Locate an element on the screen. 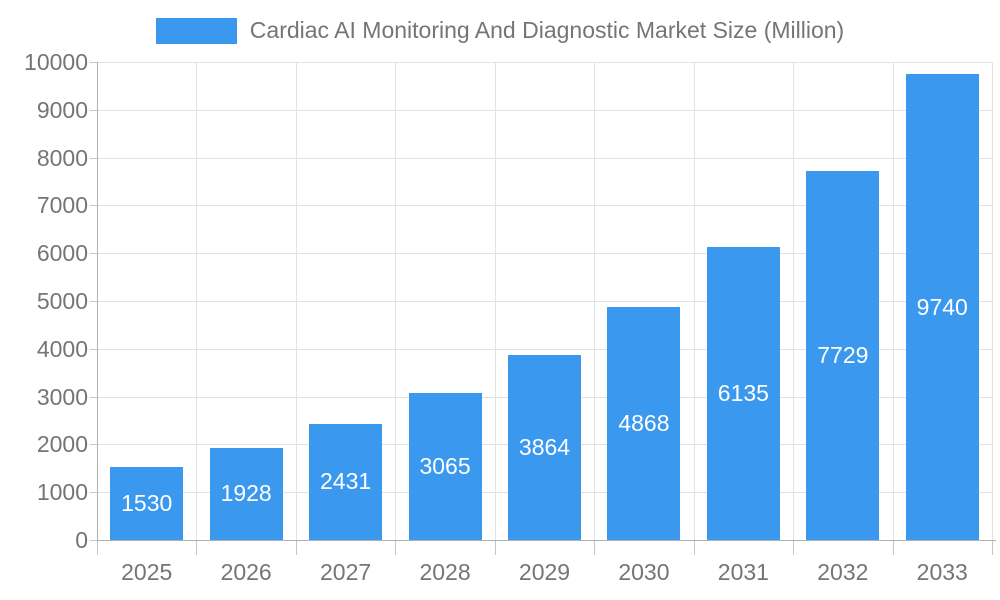 This screenshot has height=600, width=1000. bar: 1530 is located at coordinates (147, 503).